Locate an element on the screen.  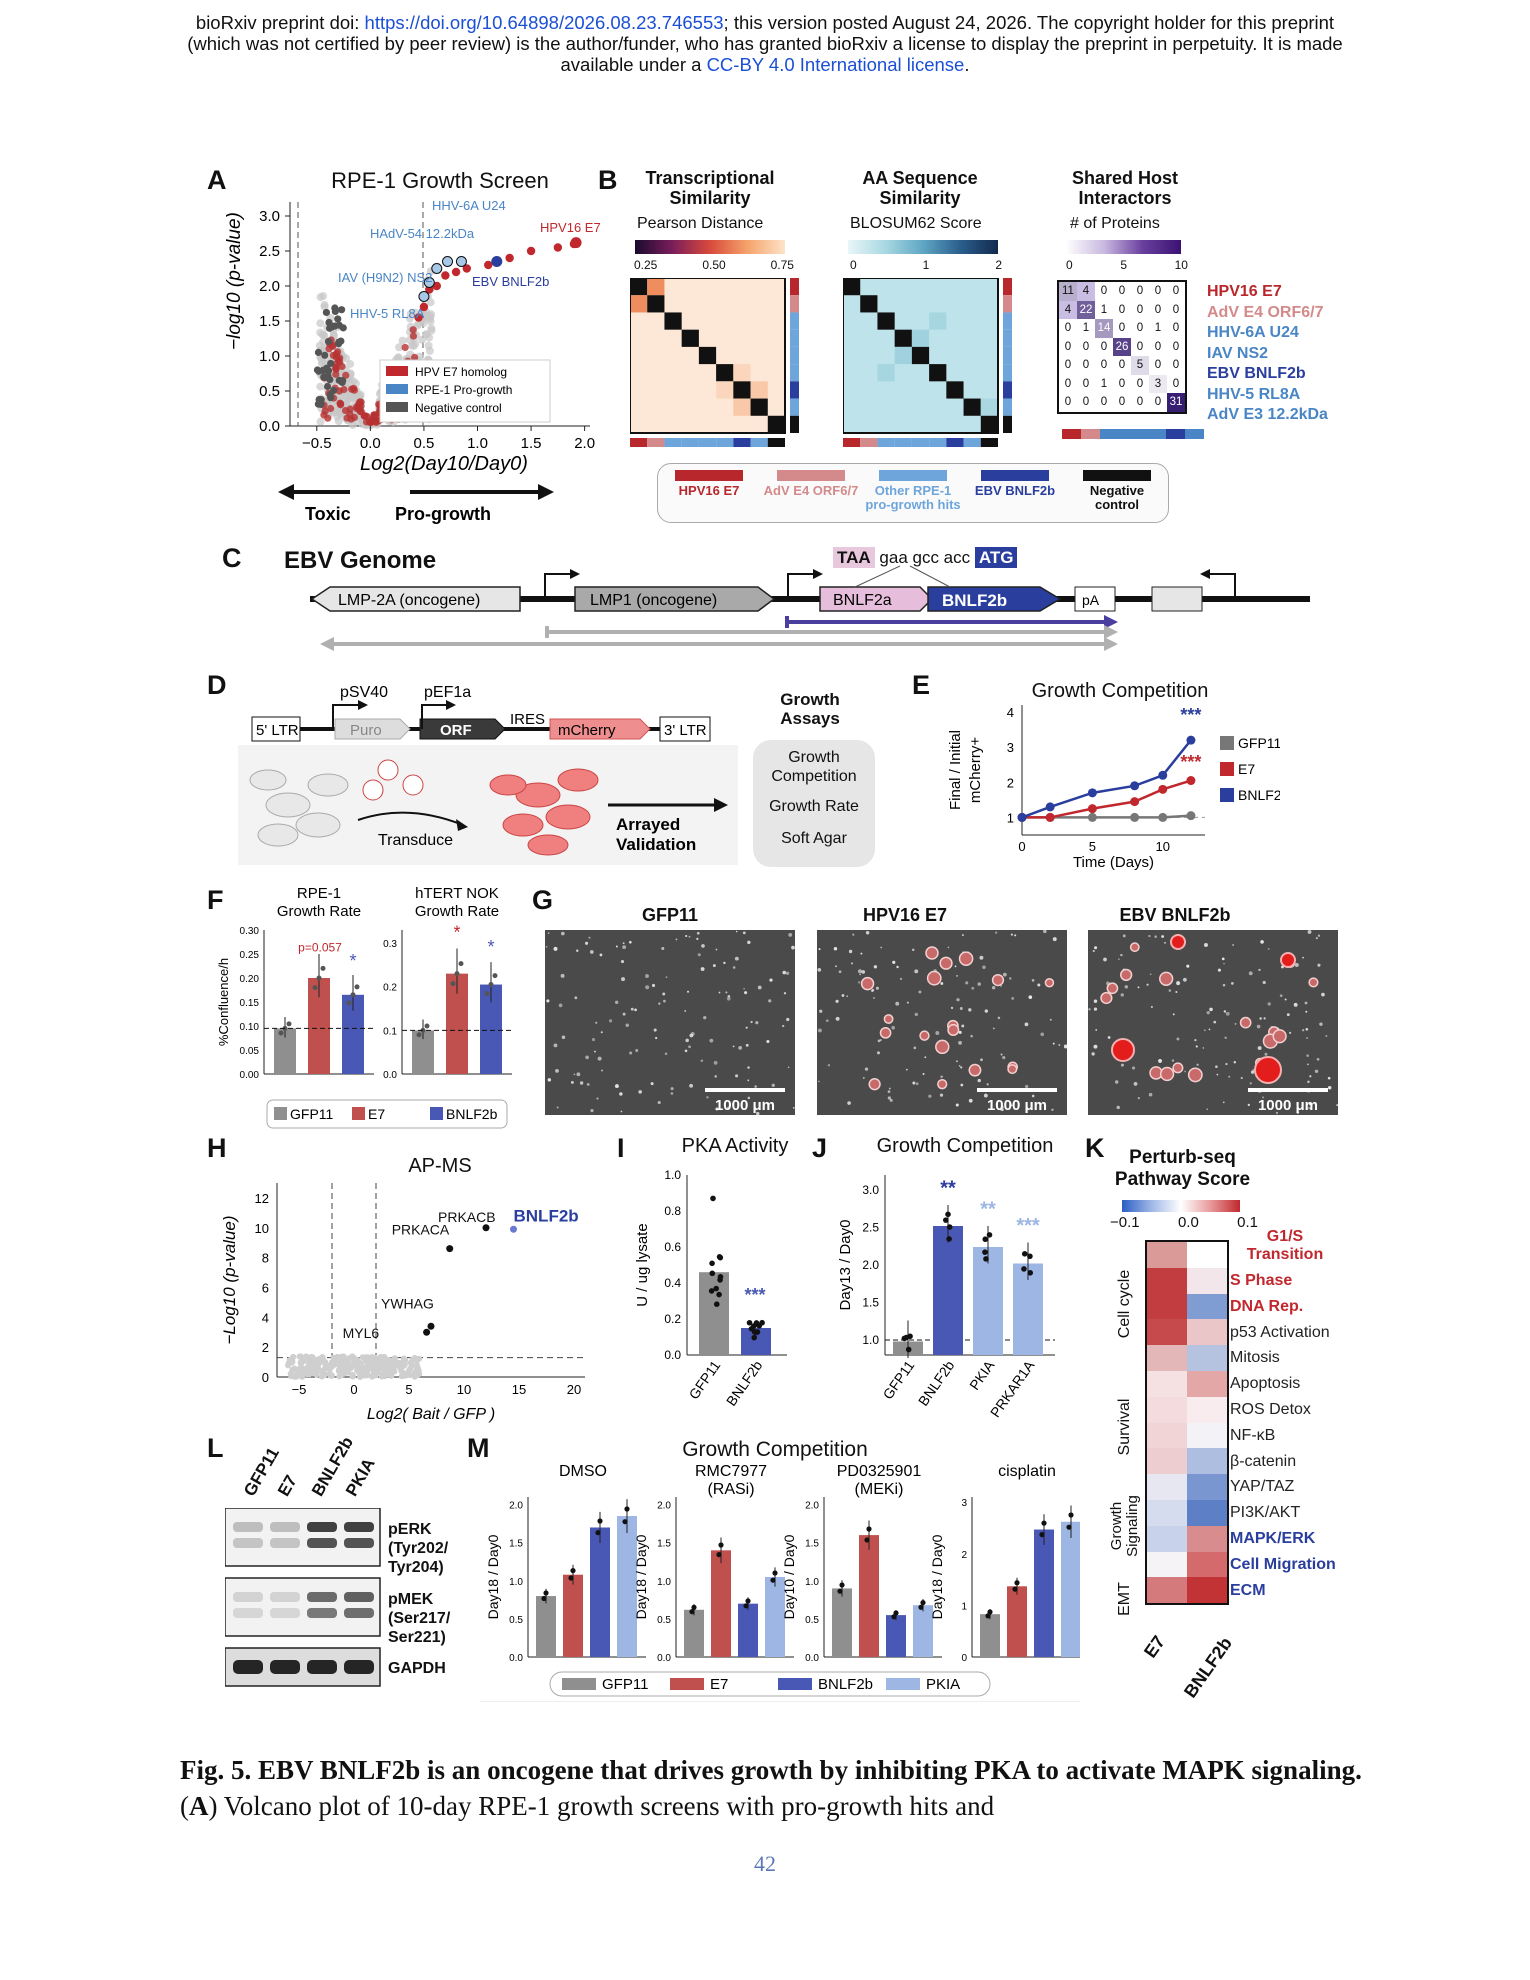
y-tick-label: 0.20 is located at coordinates (250, 979).